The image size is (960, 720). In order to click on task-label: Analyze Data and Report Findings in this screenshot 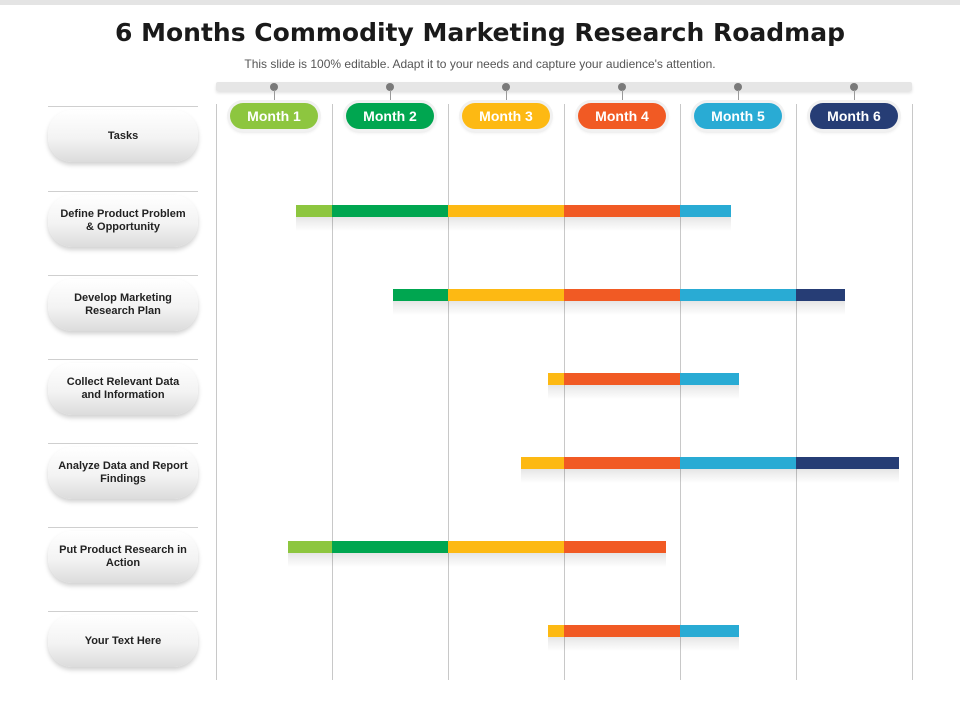, I will do `click(123, 473)`.